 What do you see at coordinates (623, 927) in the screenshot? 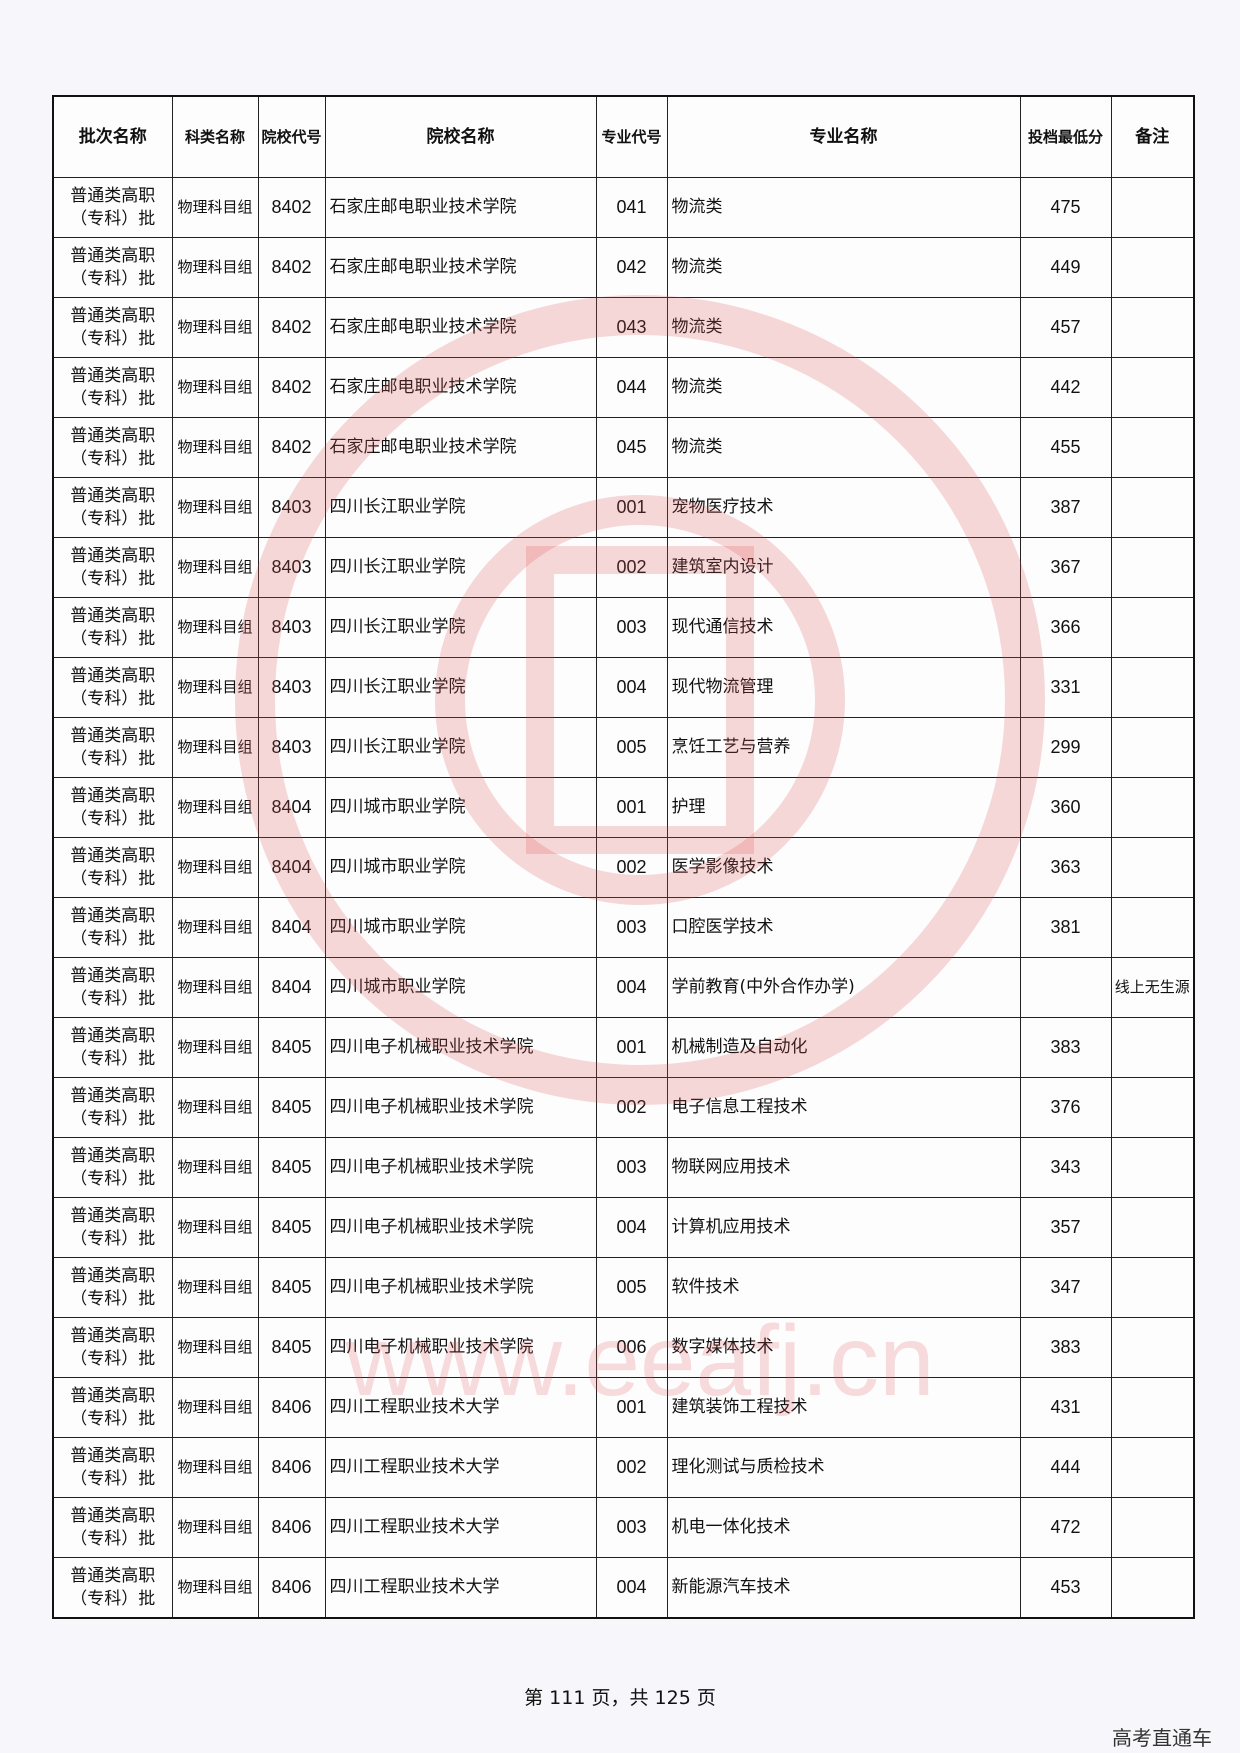
I see `table-row: 普通类高职 （专科）批 物理科目组 8404 四川城市职业学院 003 口腔医学技术 381` at bounding box center [623, 927].